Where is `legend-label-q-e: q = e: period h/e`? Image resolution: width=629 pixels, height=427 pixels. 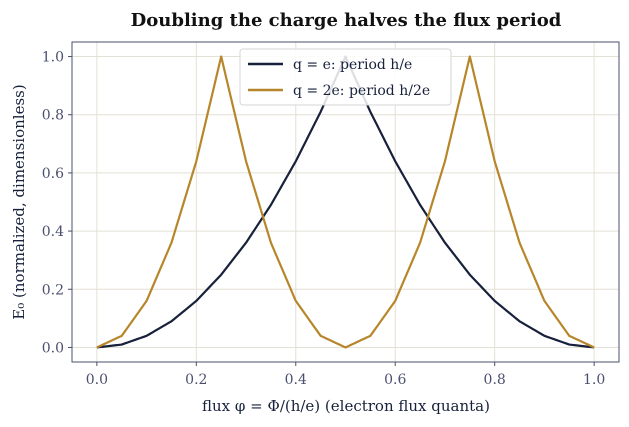 legend-label-q-e: q = e: period h/e is located at coordinates (352, 65).